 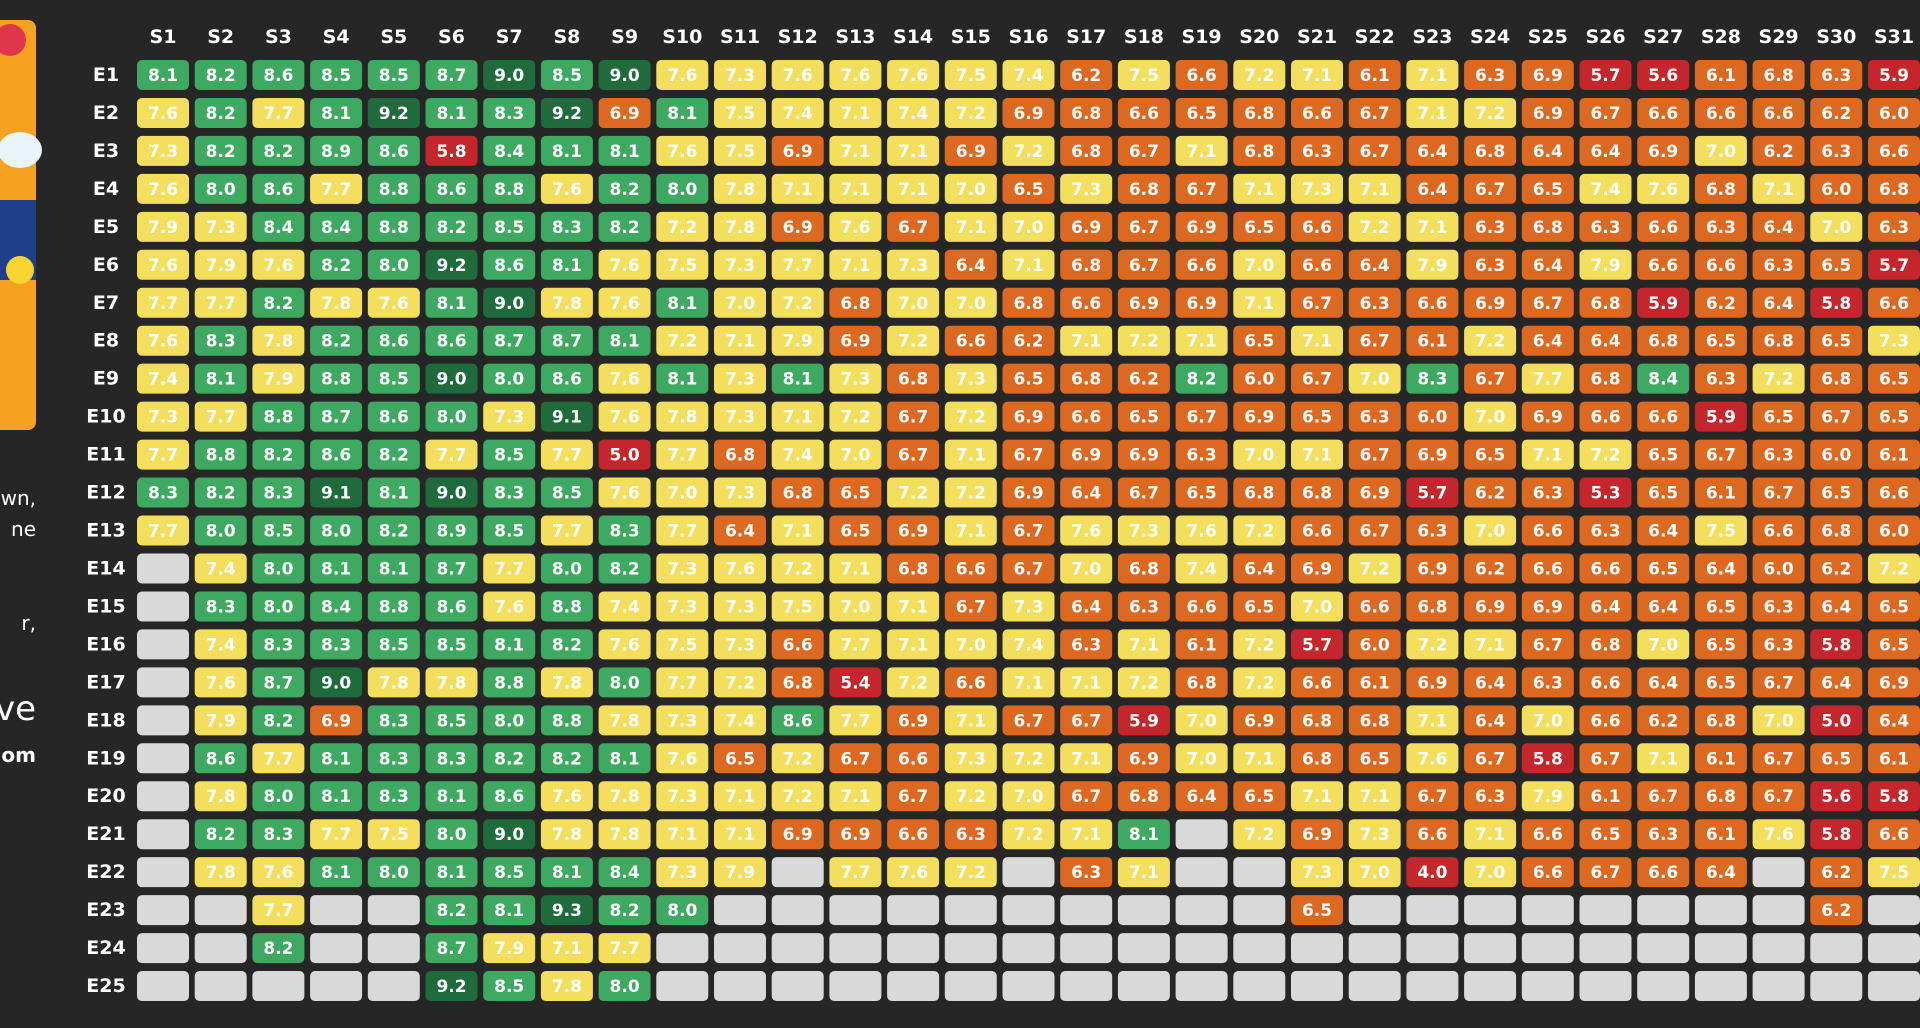 I want to click on cell-label: 5.9, so click(x=1663, y=304).